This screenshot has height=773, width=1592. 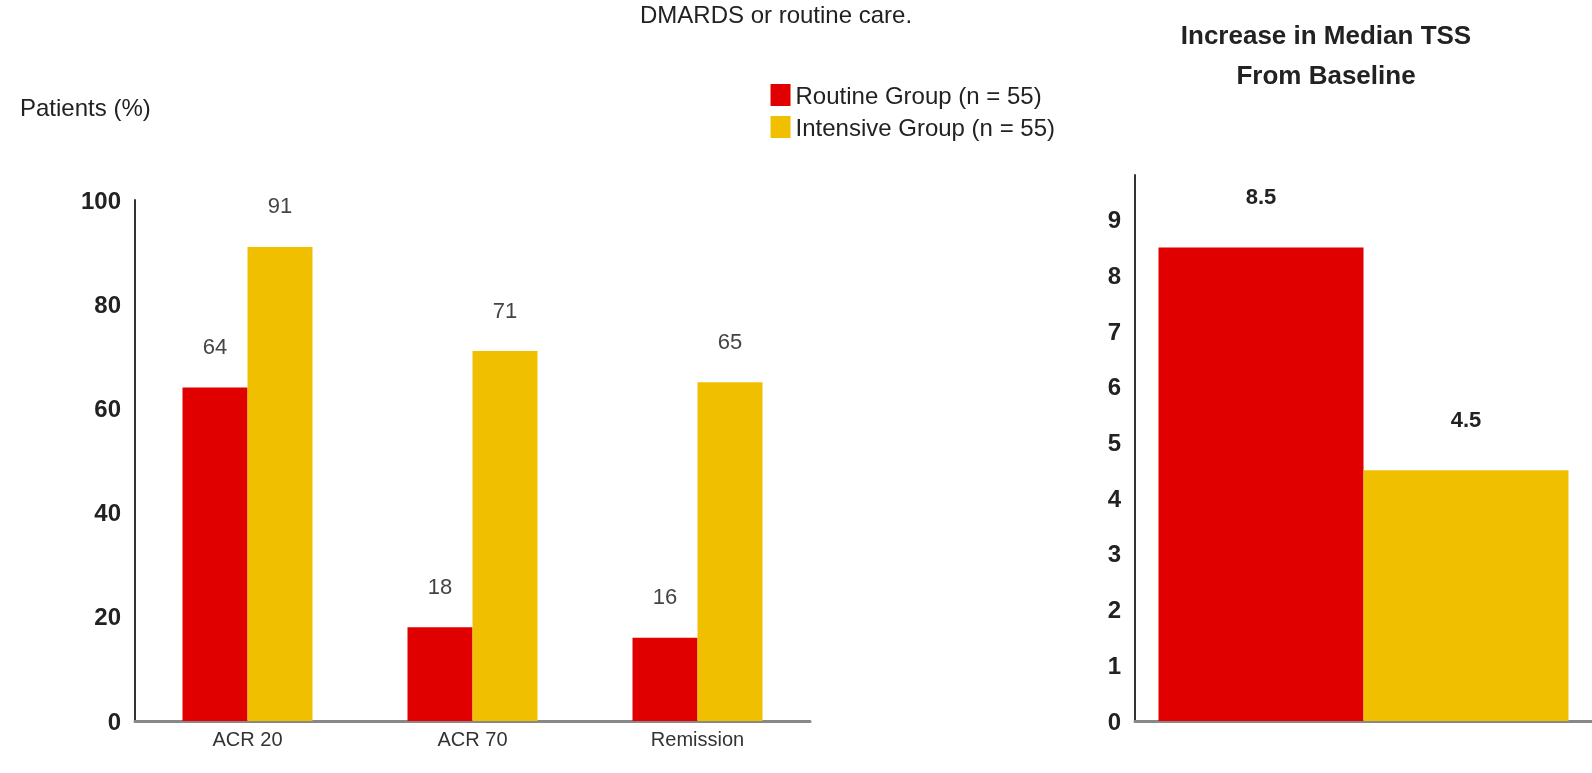 I want to click on data-label: 91, so click(x=280, y=206).